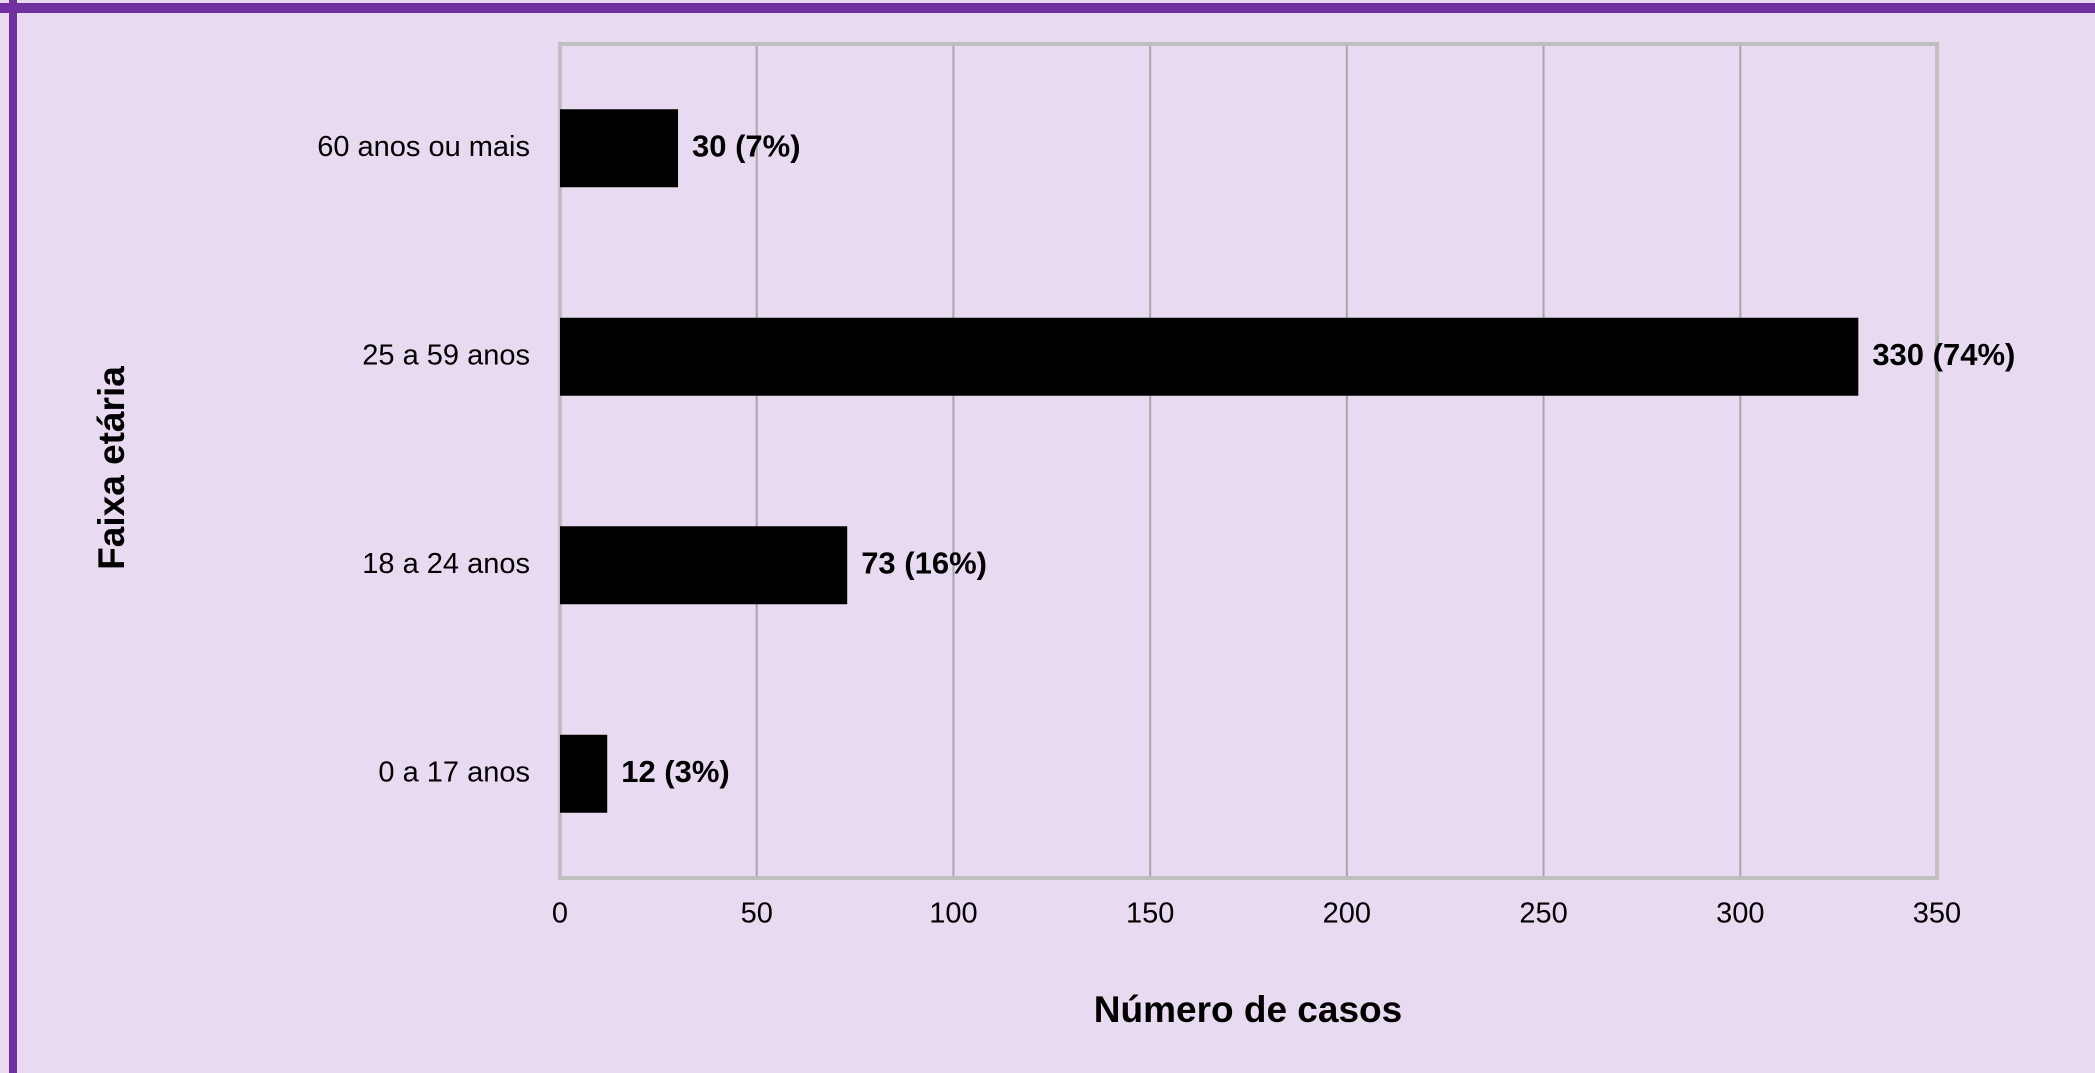 The width and height of the screenshot is (2095, 1073). What do you see at coordinates (1943, 354) in the screenshot?
I see `data-label: 330 (74%)` at bounding box center [1943, 354].